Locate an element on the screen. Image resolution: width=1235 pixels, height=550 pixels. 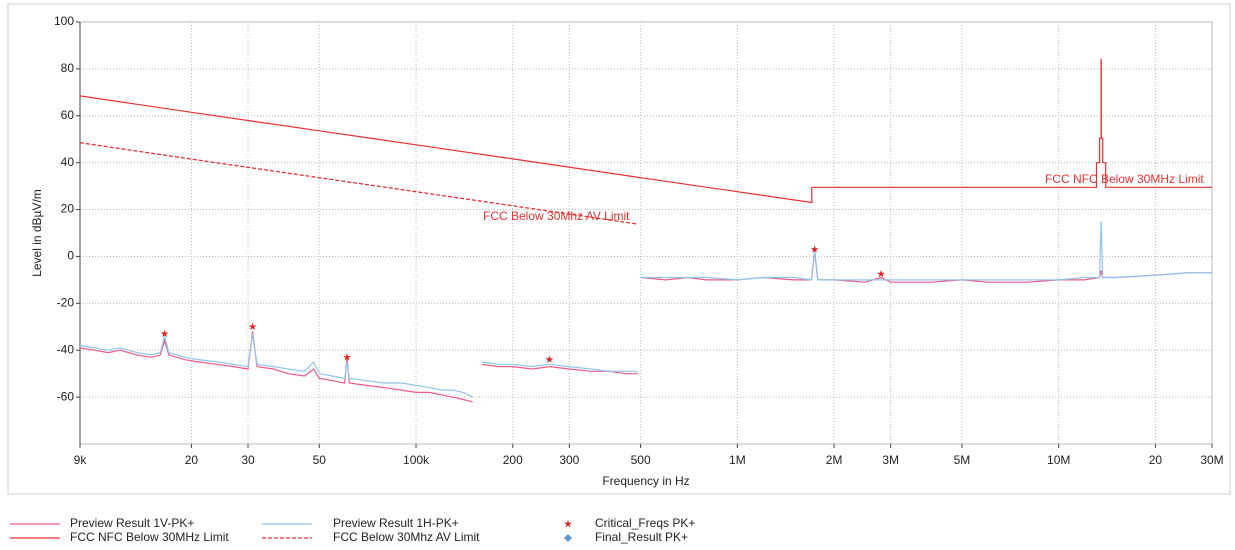
legend-label: Preview Result 1H-PK+ is located at coordinates (396, 523).